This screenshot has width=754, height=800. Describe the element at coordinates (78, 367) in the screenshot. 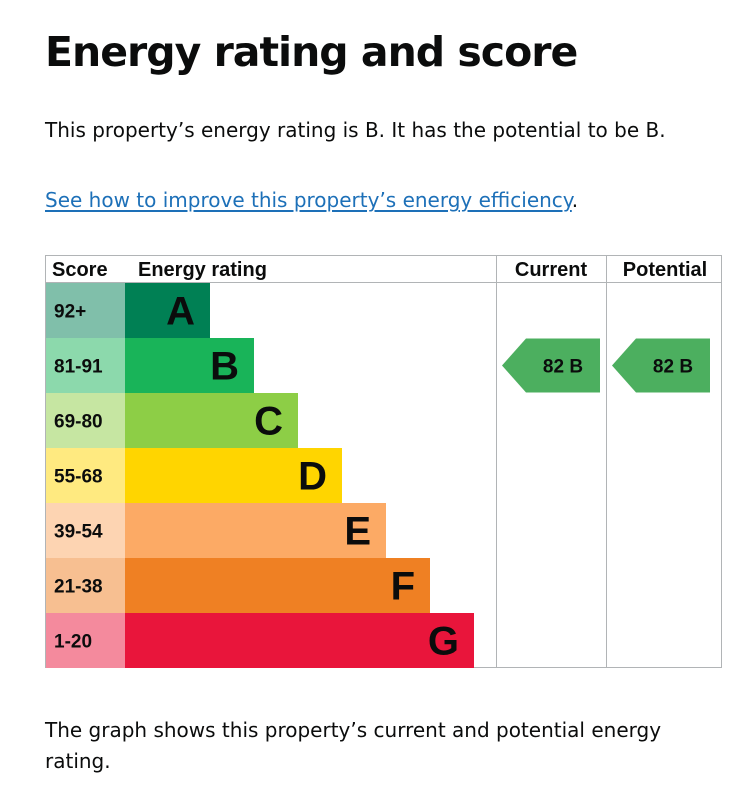

I see `score-range-b: 81-91` at that location.